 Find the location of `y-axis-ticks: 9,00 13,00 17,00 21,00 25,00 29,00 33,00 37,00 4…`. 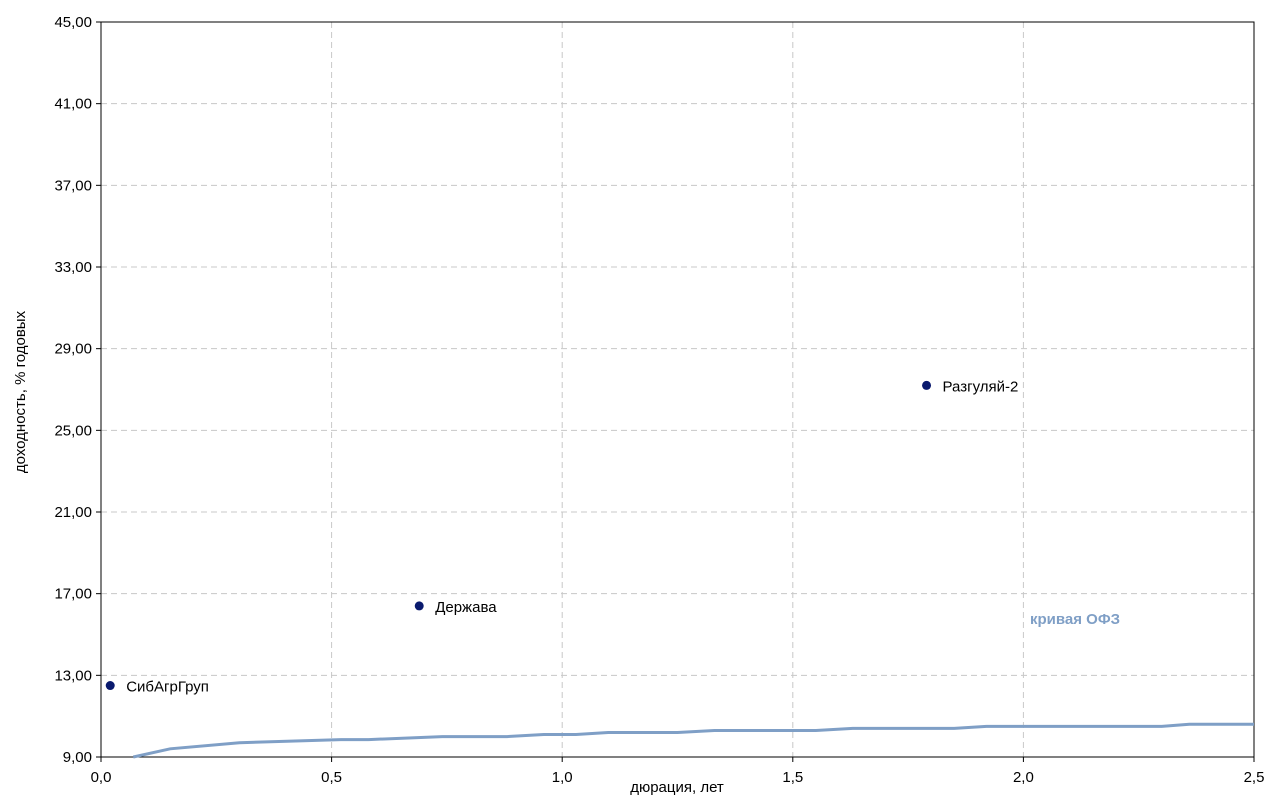

y-axis-ticks: 9,00 13,00 17,00 21,00 25,00 29,00 33,00 37,00 4… is located at coordinates (77, 390).